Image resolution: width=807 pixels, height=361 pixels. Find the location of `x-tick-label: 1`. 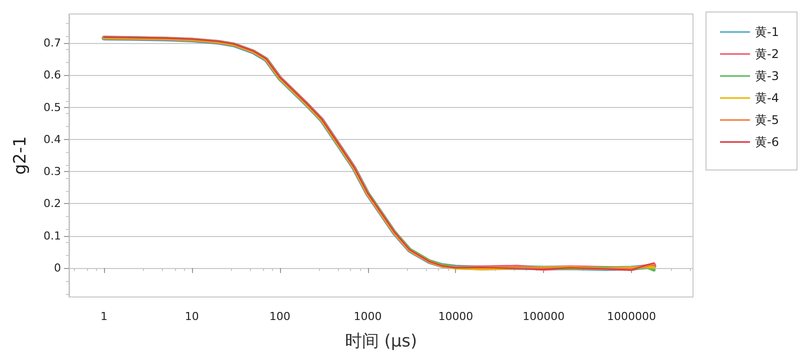

x-tick-label: 1 is located at coordinates (104, 316).